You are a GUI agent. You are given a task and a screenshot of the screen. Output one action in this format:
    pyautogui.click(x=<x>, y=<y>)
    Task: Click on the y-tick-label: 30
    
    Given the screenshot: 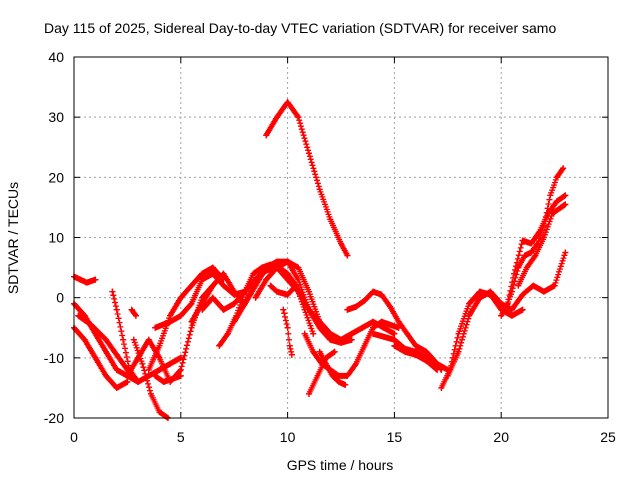 What is the action you would take?
    pyautogui.click(x=56, y=117)
    